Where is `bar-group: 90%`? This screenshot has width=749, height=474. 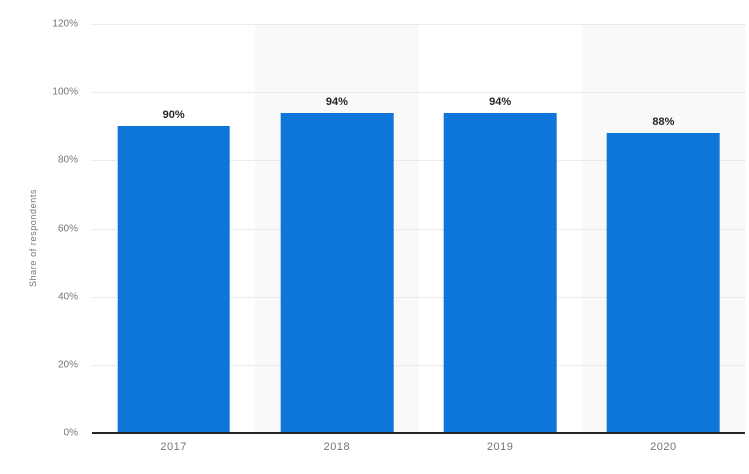 bar-group: 90% is located at coordinates (173, 271).